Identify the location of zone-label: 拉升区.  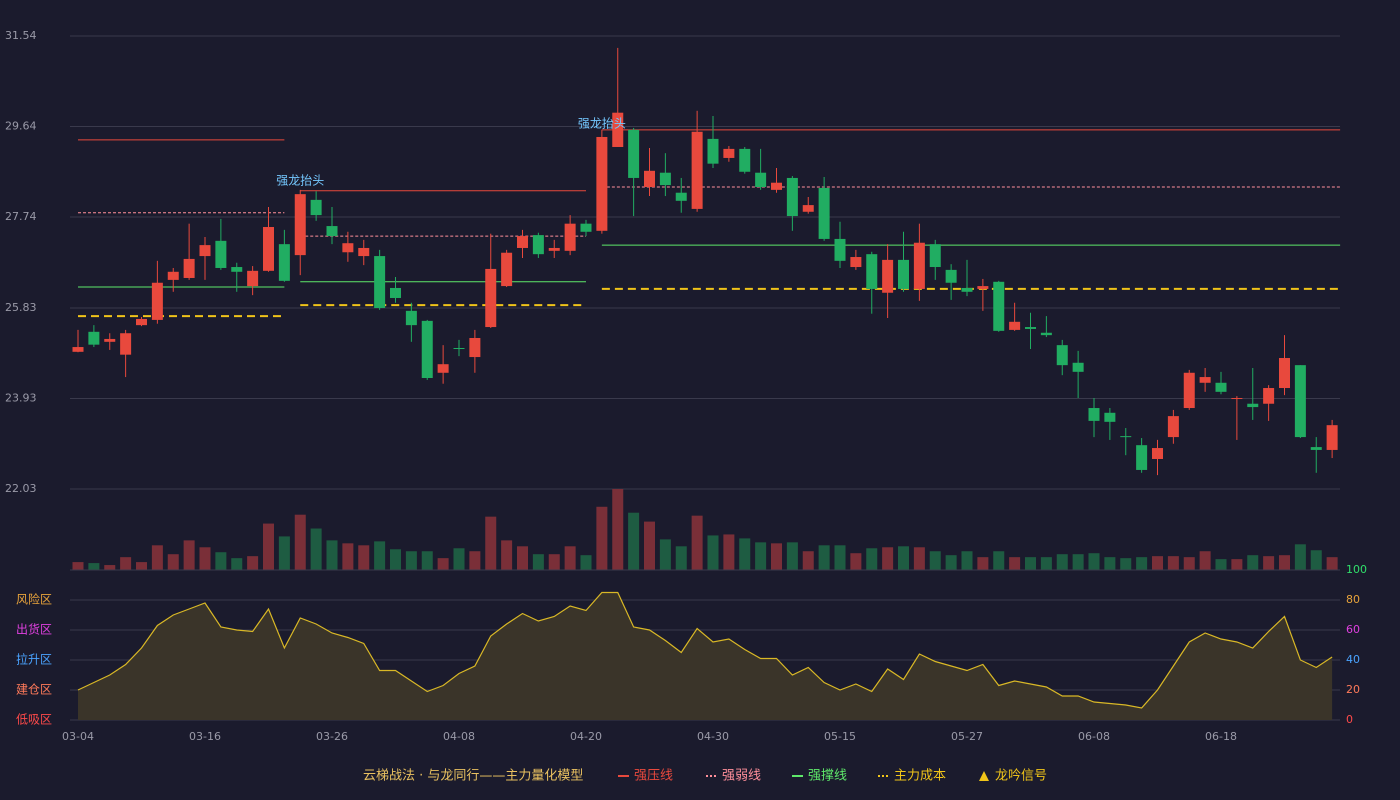
(34, 659).